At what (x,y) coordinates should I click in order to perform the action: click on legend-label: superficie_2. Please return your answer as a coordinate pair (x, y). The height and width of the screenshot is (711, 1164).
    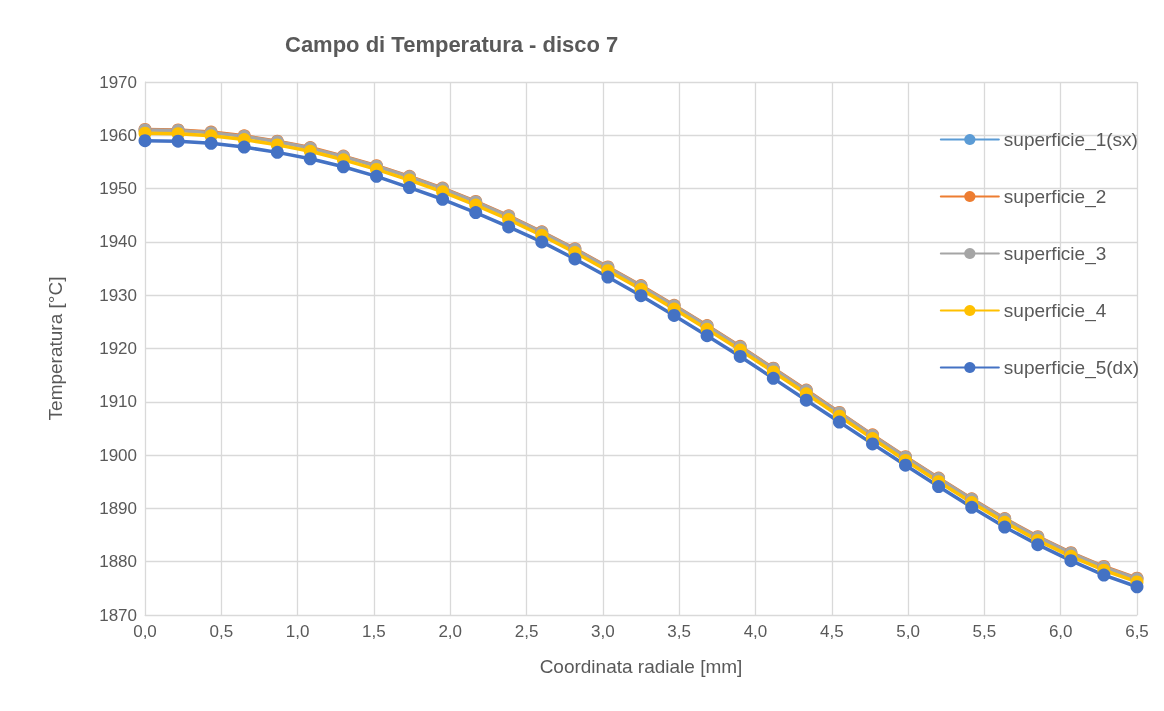
    Looking at the image, I should click on (1055, 197).